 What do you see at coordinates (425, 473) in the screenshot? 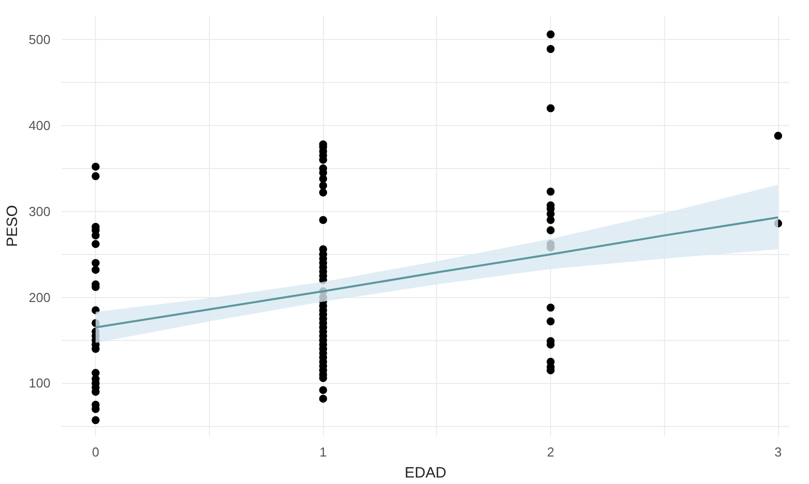
I see `x-axis-title: EDAD` at bounding box center [425, 473].